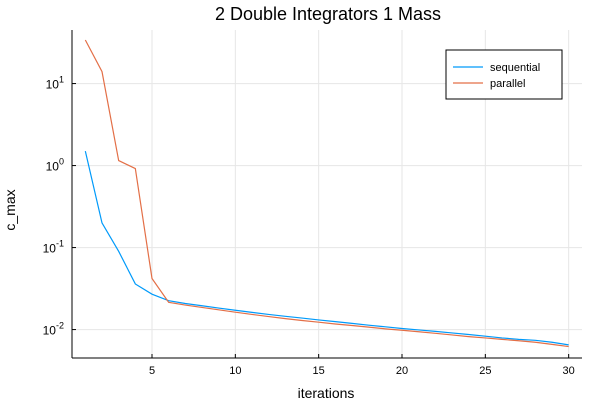 This screenshot has width=600, height=400. What do you see at coordinates (319, 371) in the screenshot?
I see `x-tick-label: 15` at bounding box center [319, 371].